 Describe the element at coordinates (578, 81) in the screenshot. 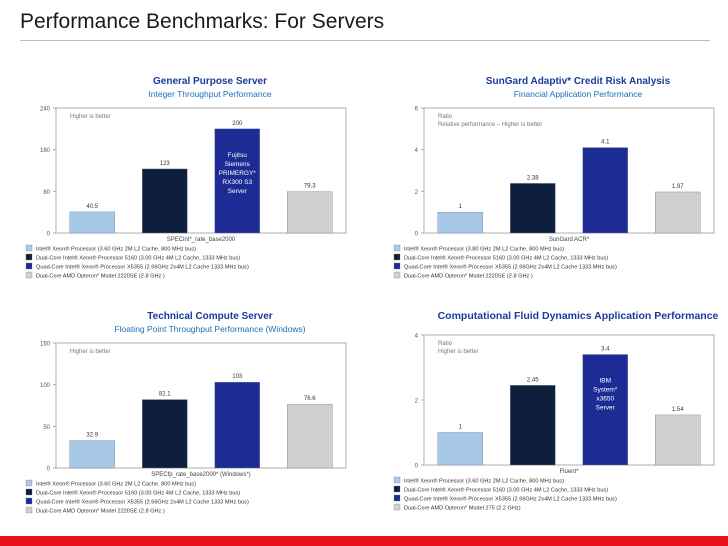

I see `chart-title: SunGard Adaptiv* Credit Risk Analysis` at that location.